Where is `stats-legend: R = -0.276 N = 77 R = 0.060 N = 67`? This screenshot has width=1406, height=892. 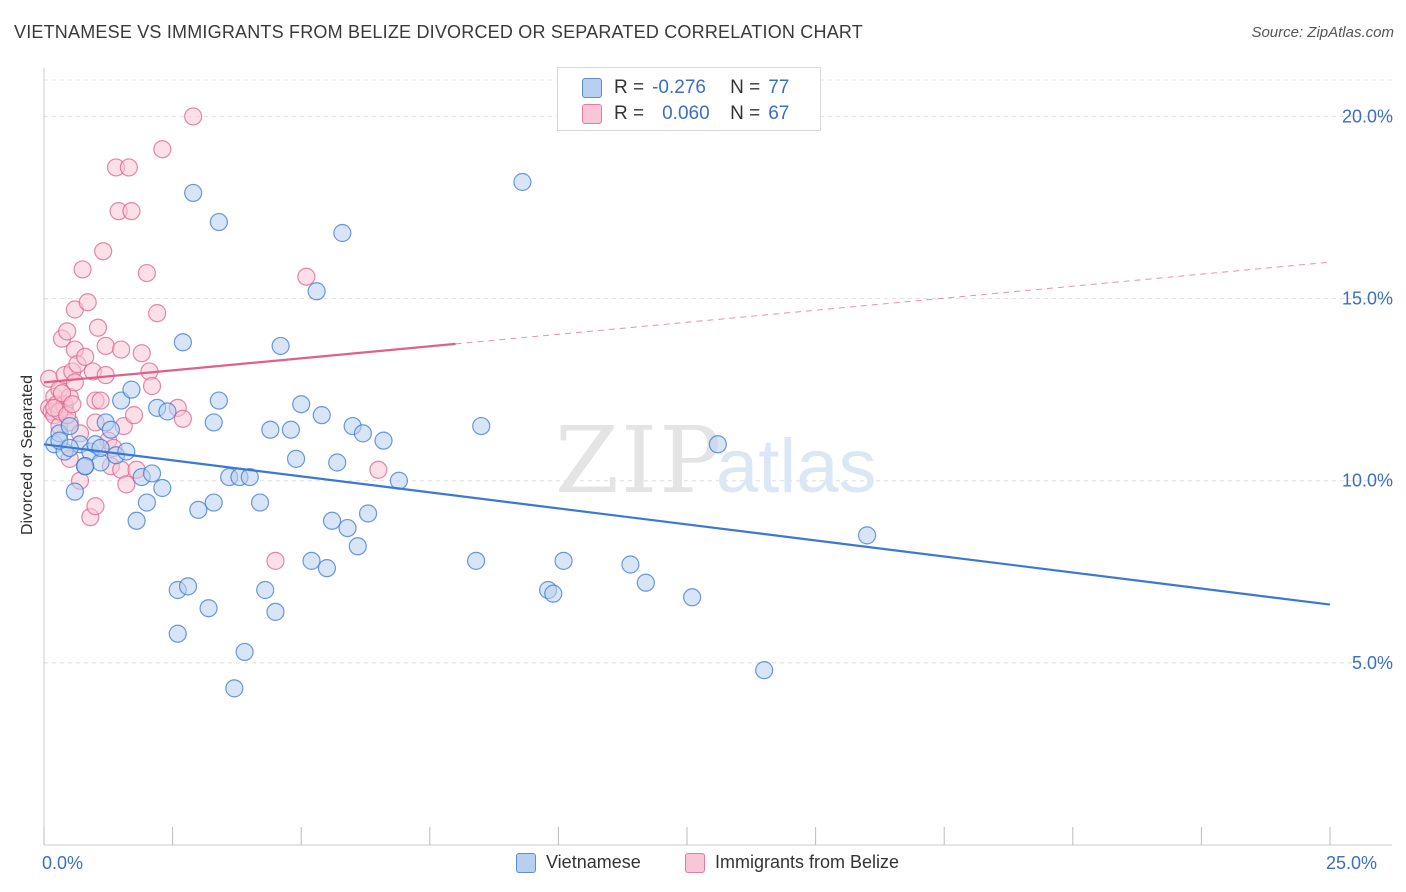 stats-legend: R = -0.276 N = 77 R = 0.060 N = 67 is located at coordinates (689, 99).